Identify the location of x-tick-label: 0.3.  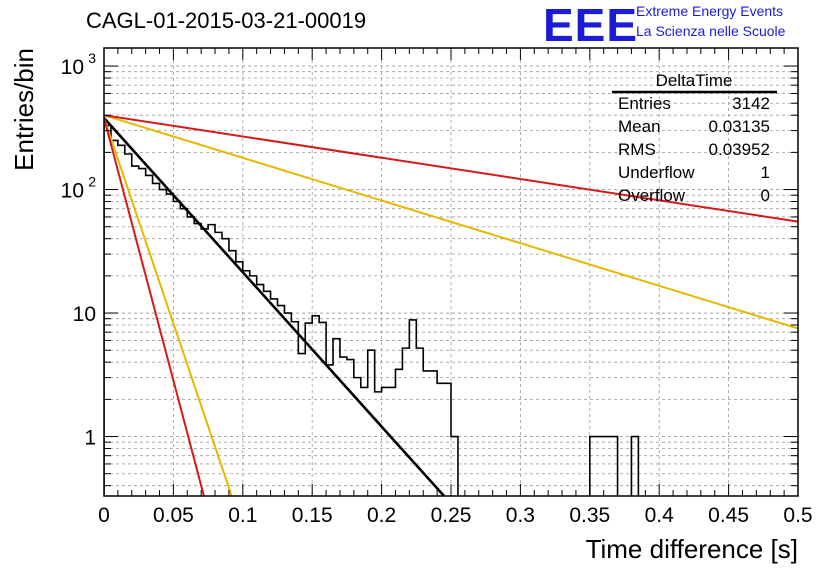
(520, 515).